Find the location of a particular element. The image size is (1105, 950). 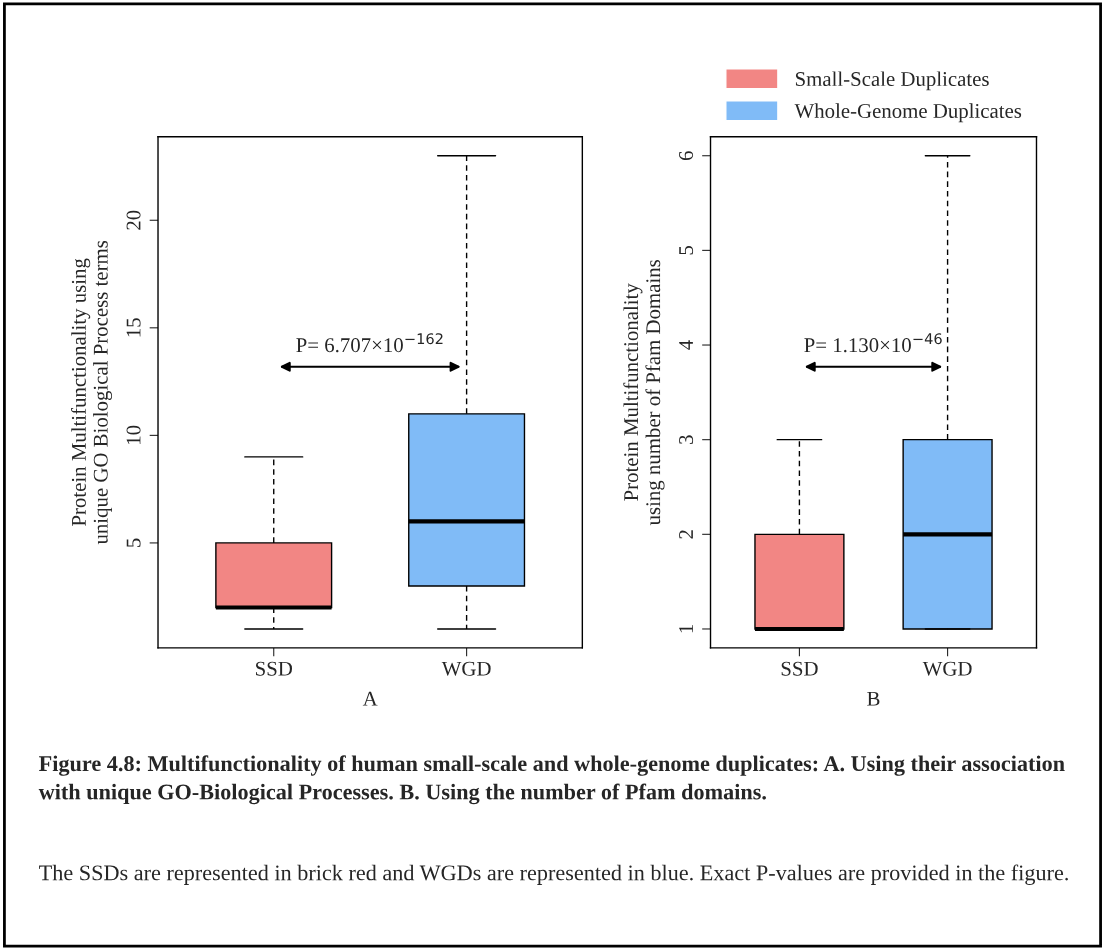

y-tick-label: 15 is located at coordinates (133, 327).